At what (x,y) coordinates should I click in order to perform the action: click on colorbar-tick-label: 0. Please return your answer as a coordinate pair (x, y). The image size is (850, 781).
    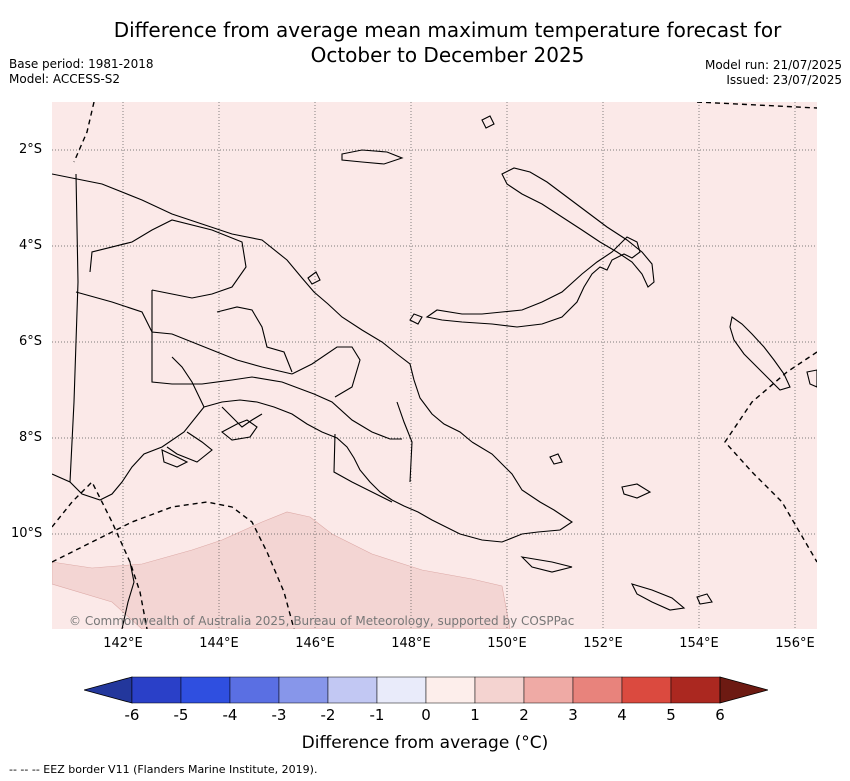
    Looking at the image, I should click on (426, 715).